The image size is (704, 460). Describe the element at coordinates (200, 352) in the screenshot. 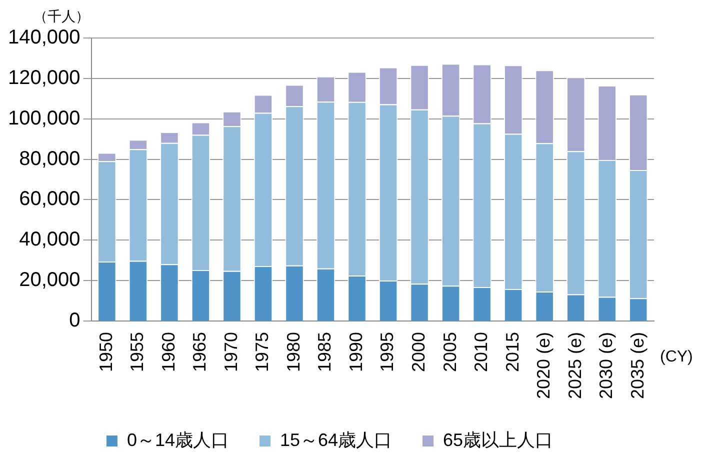

I see `x-tick-label: 1965` at that location.